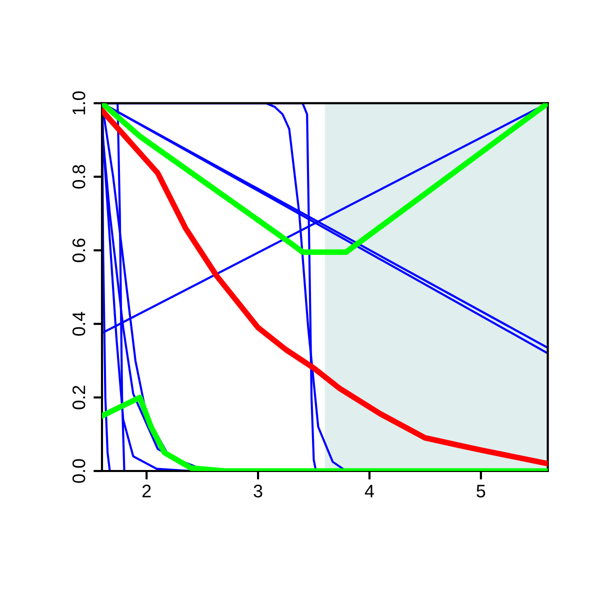 This screenshot has height=600, width=600. Describe the element at coordinates (369, 491) in the screenshot. I see `x-tick-label: 4` at that location.